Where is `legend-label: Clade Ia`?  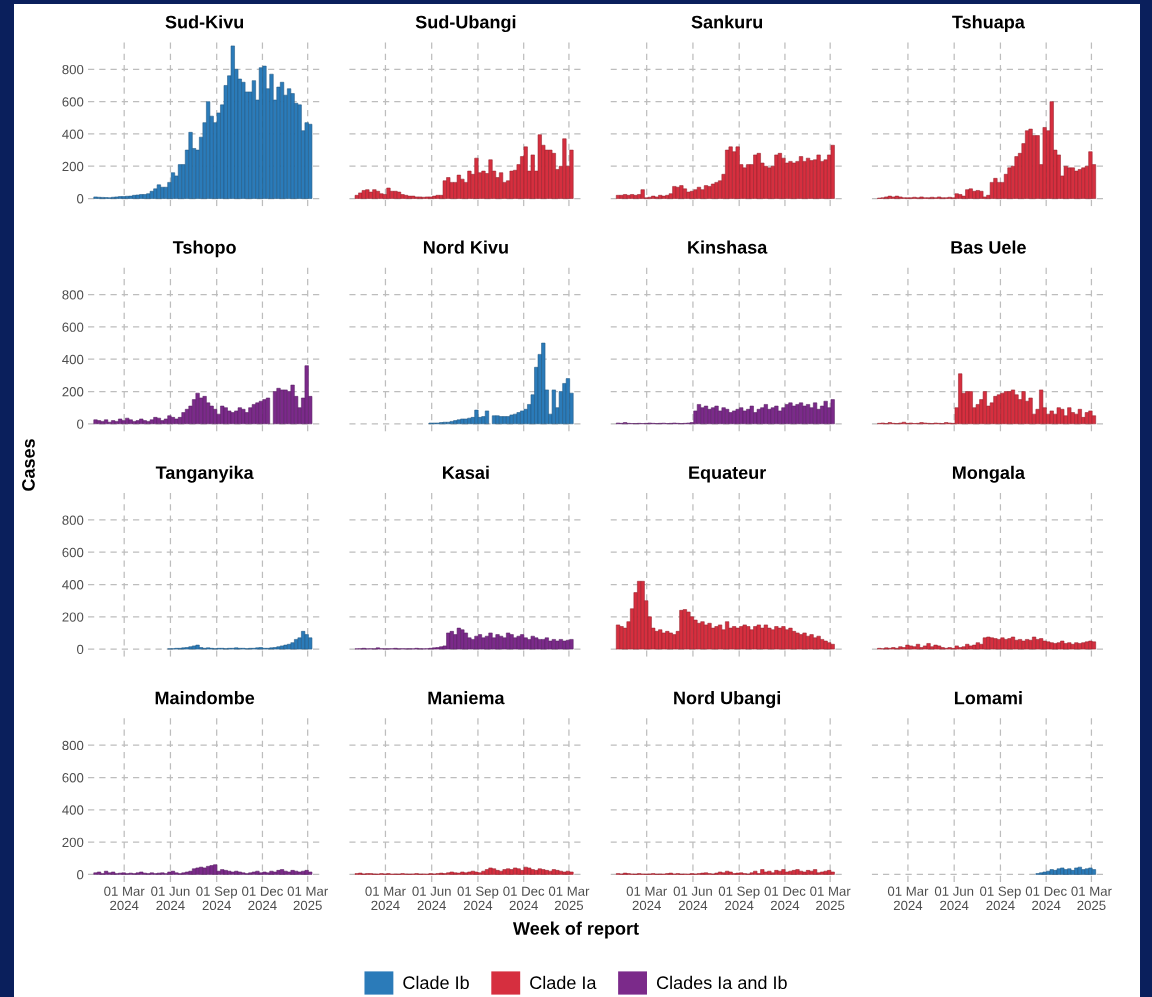 legend-label: Clade Ia is located at coordinates (563, 982).